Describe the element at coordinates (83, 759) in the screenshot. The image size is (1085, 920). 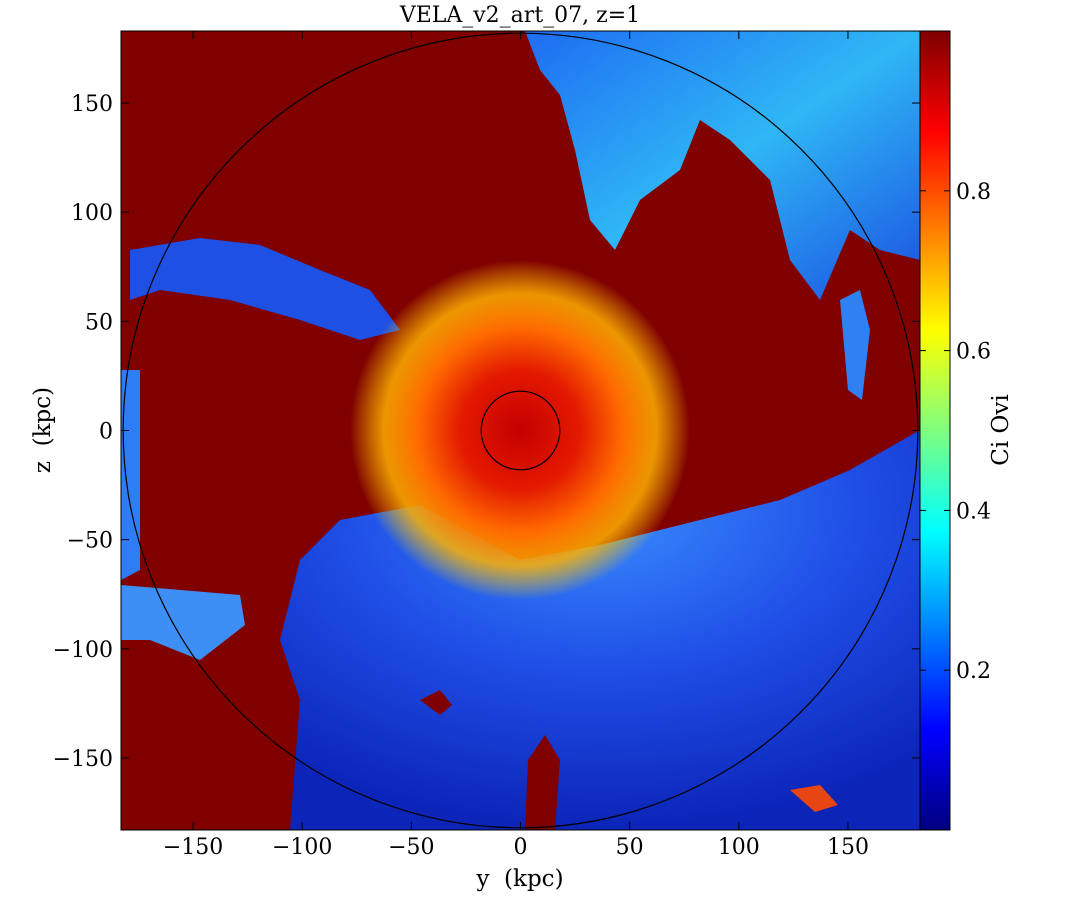
I see `y-tick-label: −150` at that location.